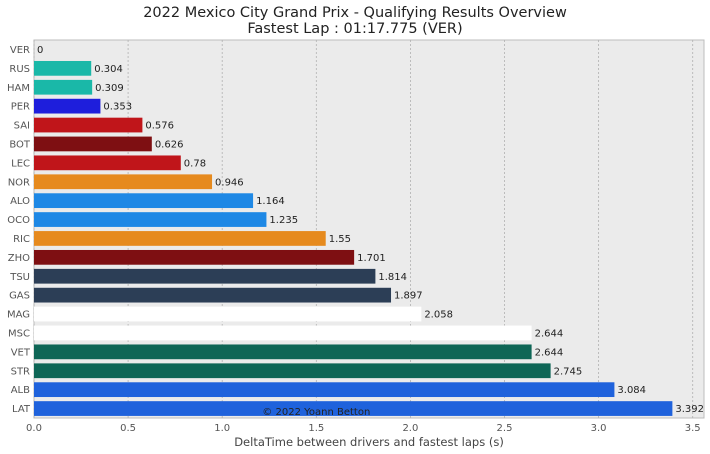 This screenshot has width=710, height=454. Describe the element at coordinates (371, 258) in the screenshot. I see `value-label: 1.701` at that location.